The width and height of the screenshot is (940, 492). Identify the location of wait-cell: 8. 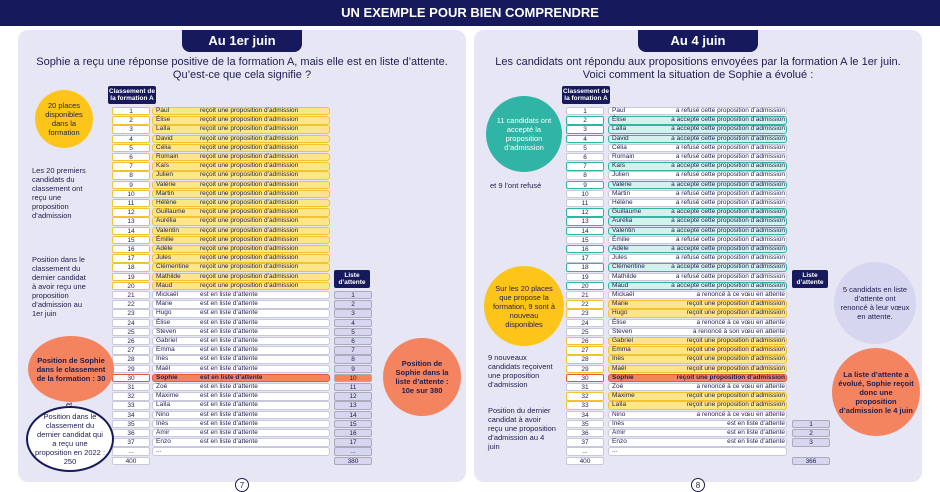
(353, 359).